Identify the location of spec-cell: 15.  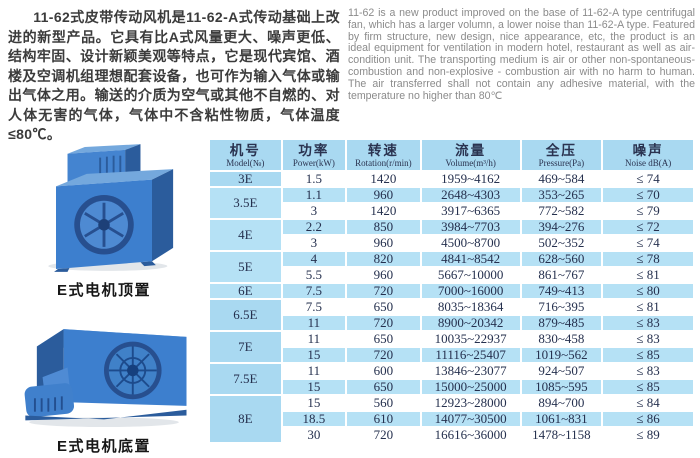
(314, 387).